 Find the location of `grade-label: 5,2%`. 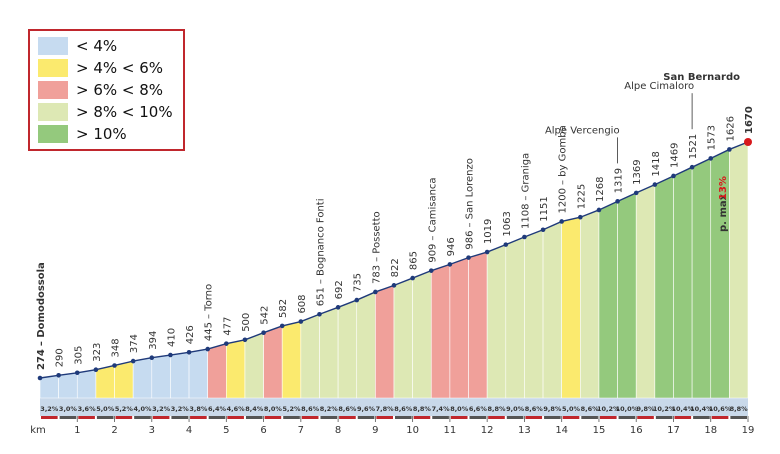

grade-label: 5,2% is located at coordinates (292, 409).